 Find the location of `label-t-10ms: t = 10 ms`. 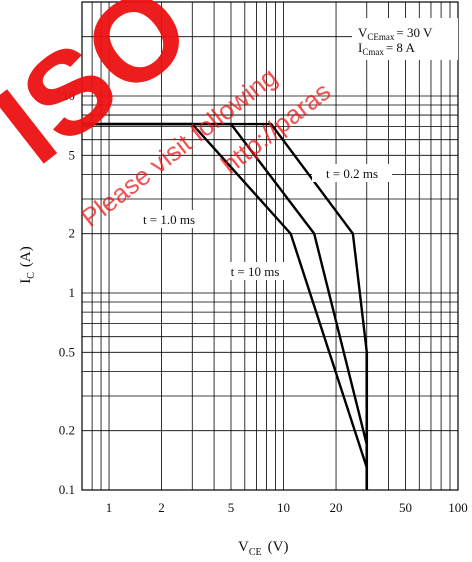

label-t-10ms: t = 10 ms is located at coordinates (255, 271).